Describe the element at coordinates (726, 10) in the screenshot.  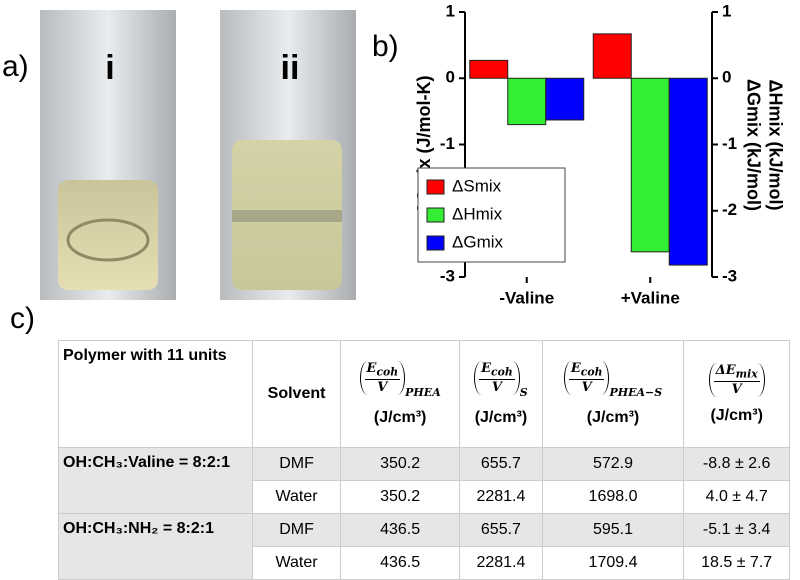
I see `y2-tick-label: 1` at that location.